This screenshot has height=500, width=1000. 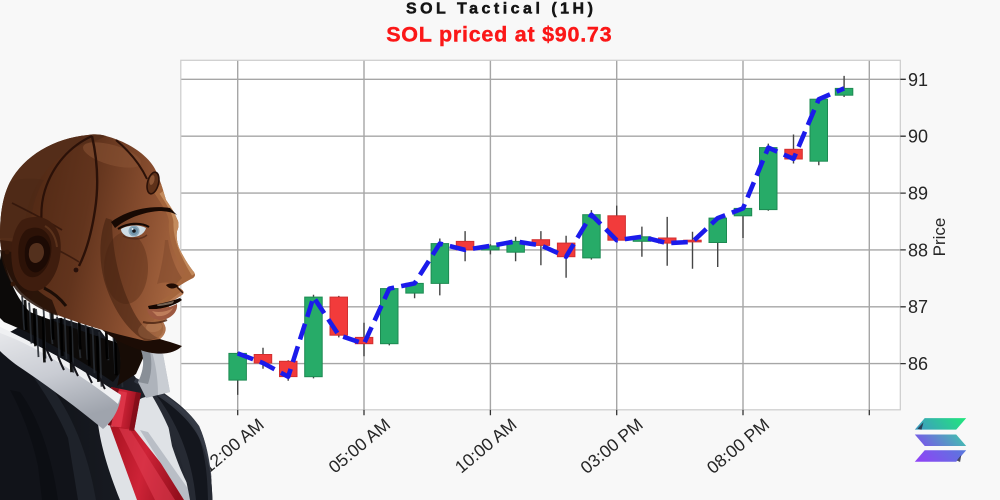 What do you see at coordinates (939, 237) in the screenshot?
I see `svg-text: Price` at bounding box center [939, 237].